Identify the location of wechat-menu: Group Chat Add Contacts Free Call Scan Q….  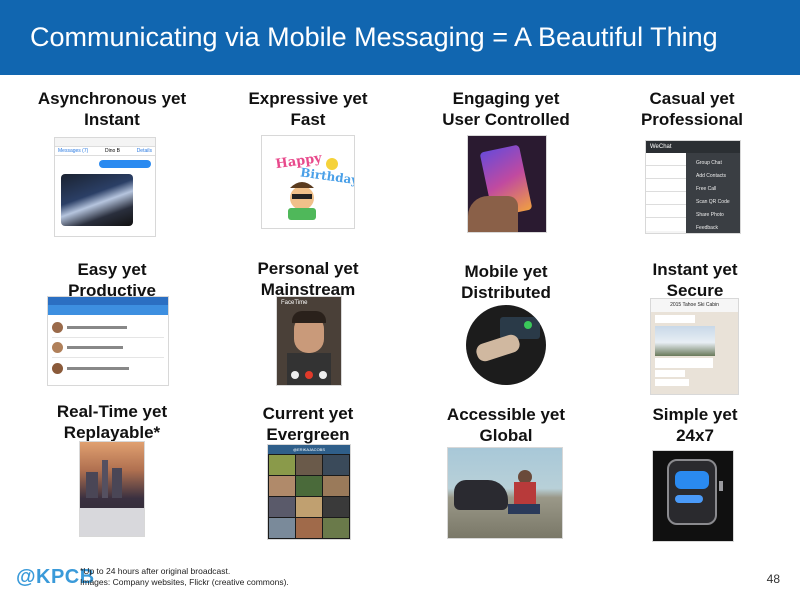
(713, 193).